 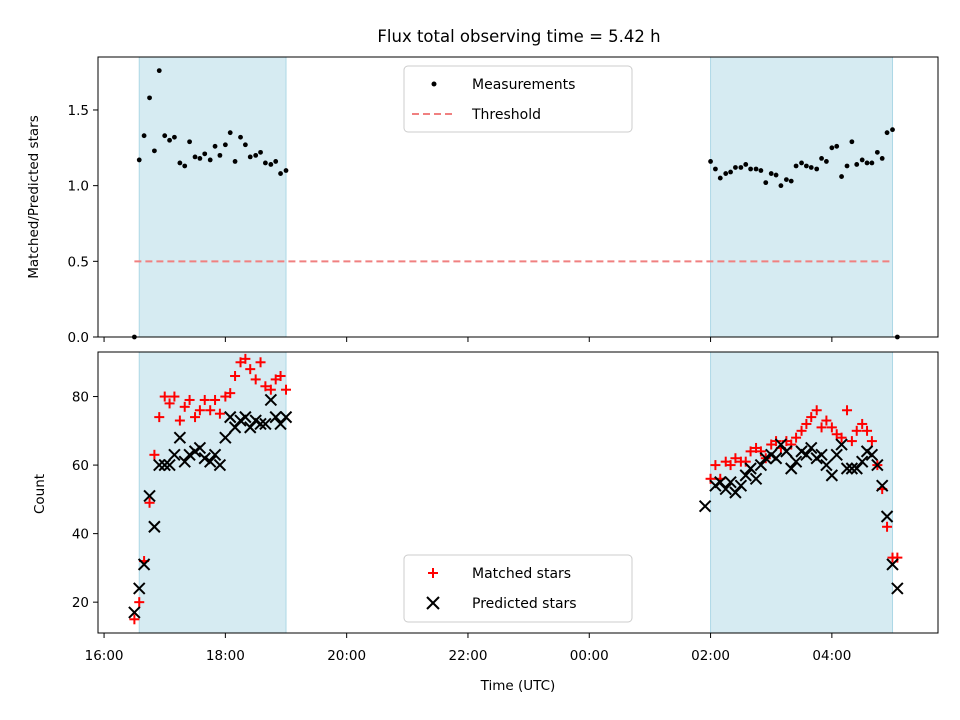 I want to click on y-tick-label: 1.5, so click(x=78, y=111).